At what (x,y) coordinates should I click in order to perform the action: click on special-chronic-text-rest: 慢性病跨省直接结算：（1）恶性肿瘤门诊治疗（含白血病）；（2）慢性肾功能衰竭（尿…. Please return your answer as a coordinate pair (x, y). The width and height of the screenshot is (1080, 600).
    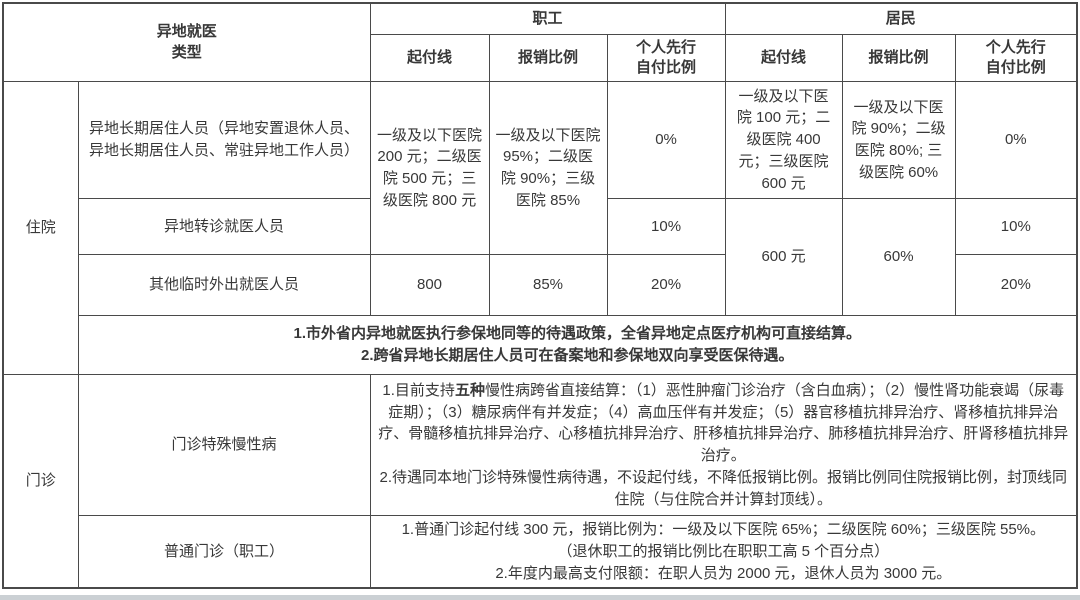
    Looking at the image, I should click on (723, 422).